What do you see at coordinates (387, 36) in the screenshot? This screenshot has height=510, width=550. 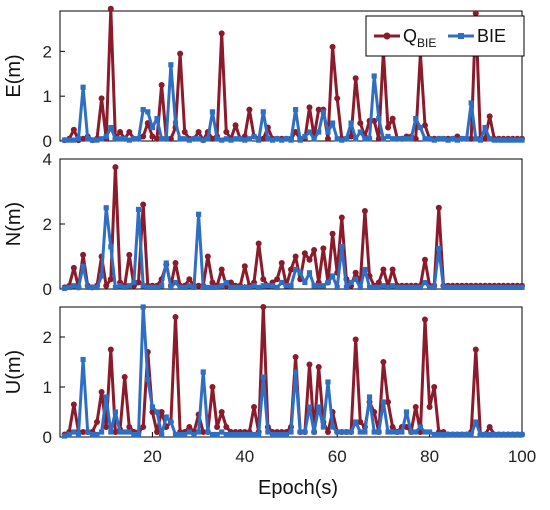 I see `legend-qbie-marker` at bounding box center [387, 36].